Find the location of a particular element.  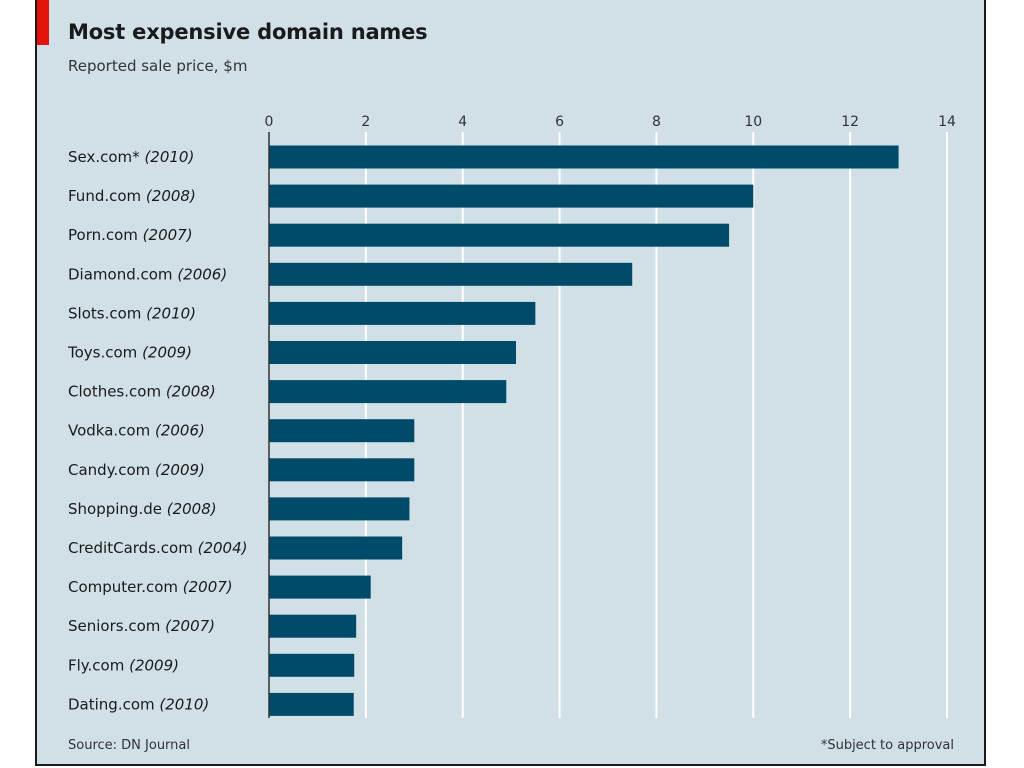

category-name: Seniors.com is located at coordinates (116, 626).